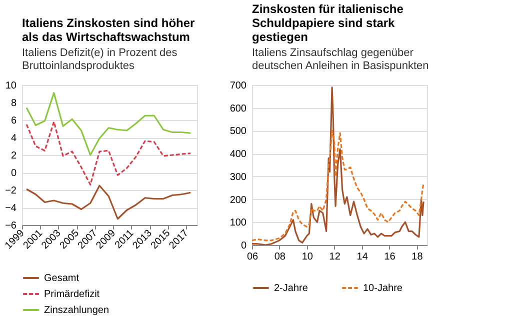 The width and height of the screenshot is (512, 329). What do you see at coordinates (340, 59) in the screenshot?
I see `chart-subtitle: Italiens Zinsaufschlag gegenüber deutschen Anleihen in Basispunkten` at bounding box center [340, 59].